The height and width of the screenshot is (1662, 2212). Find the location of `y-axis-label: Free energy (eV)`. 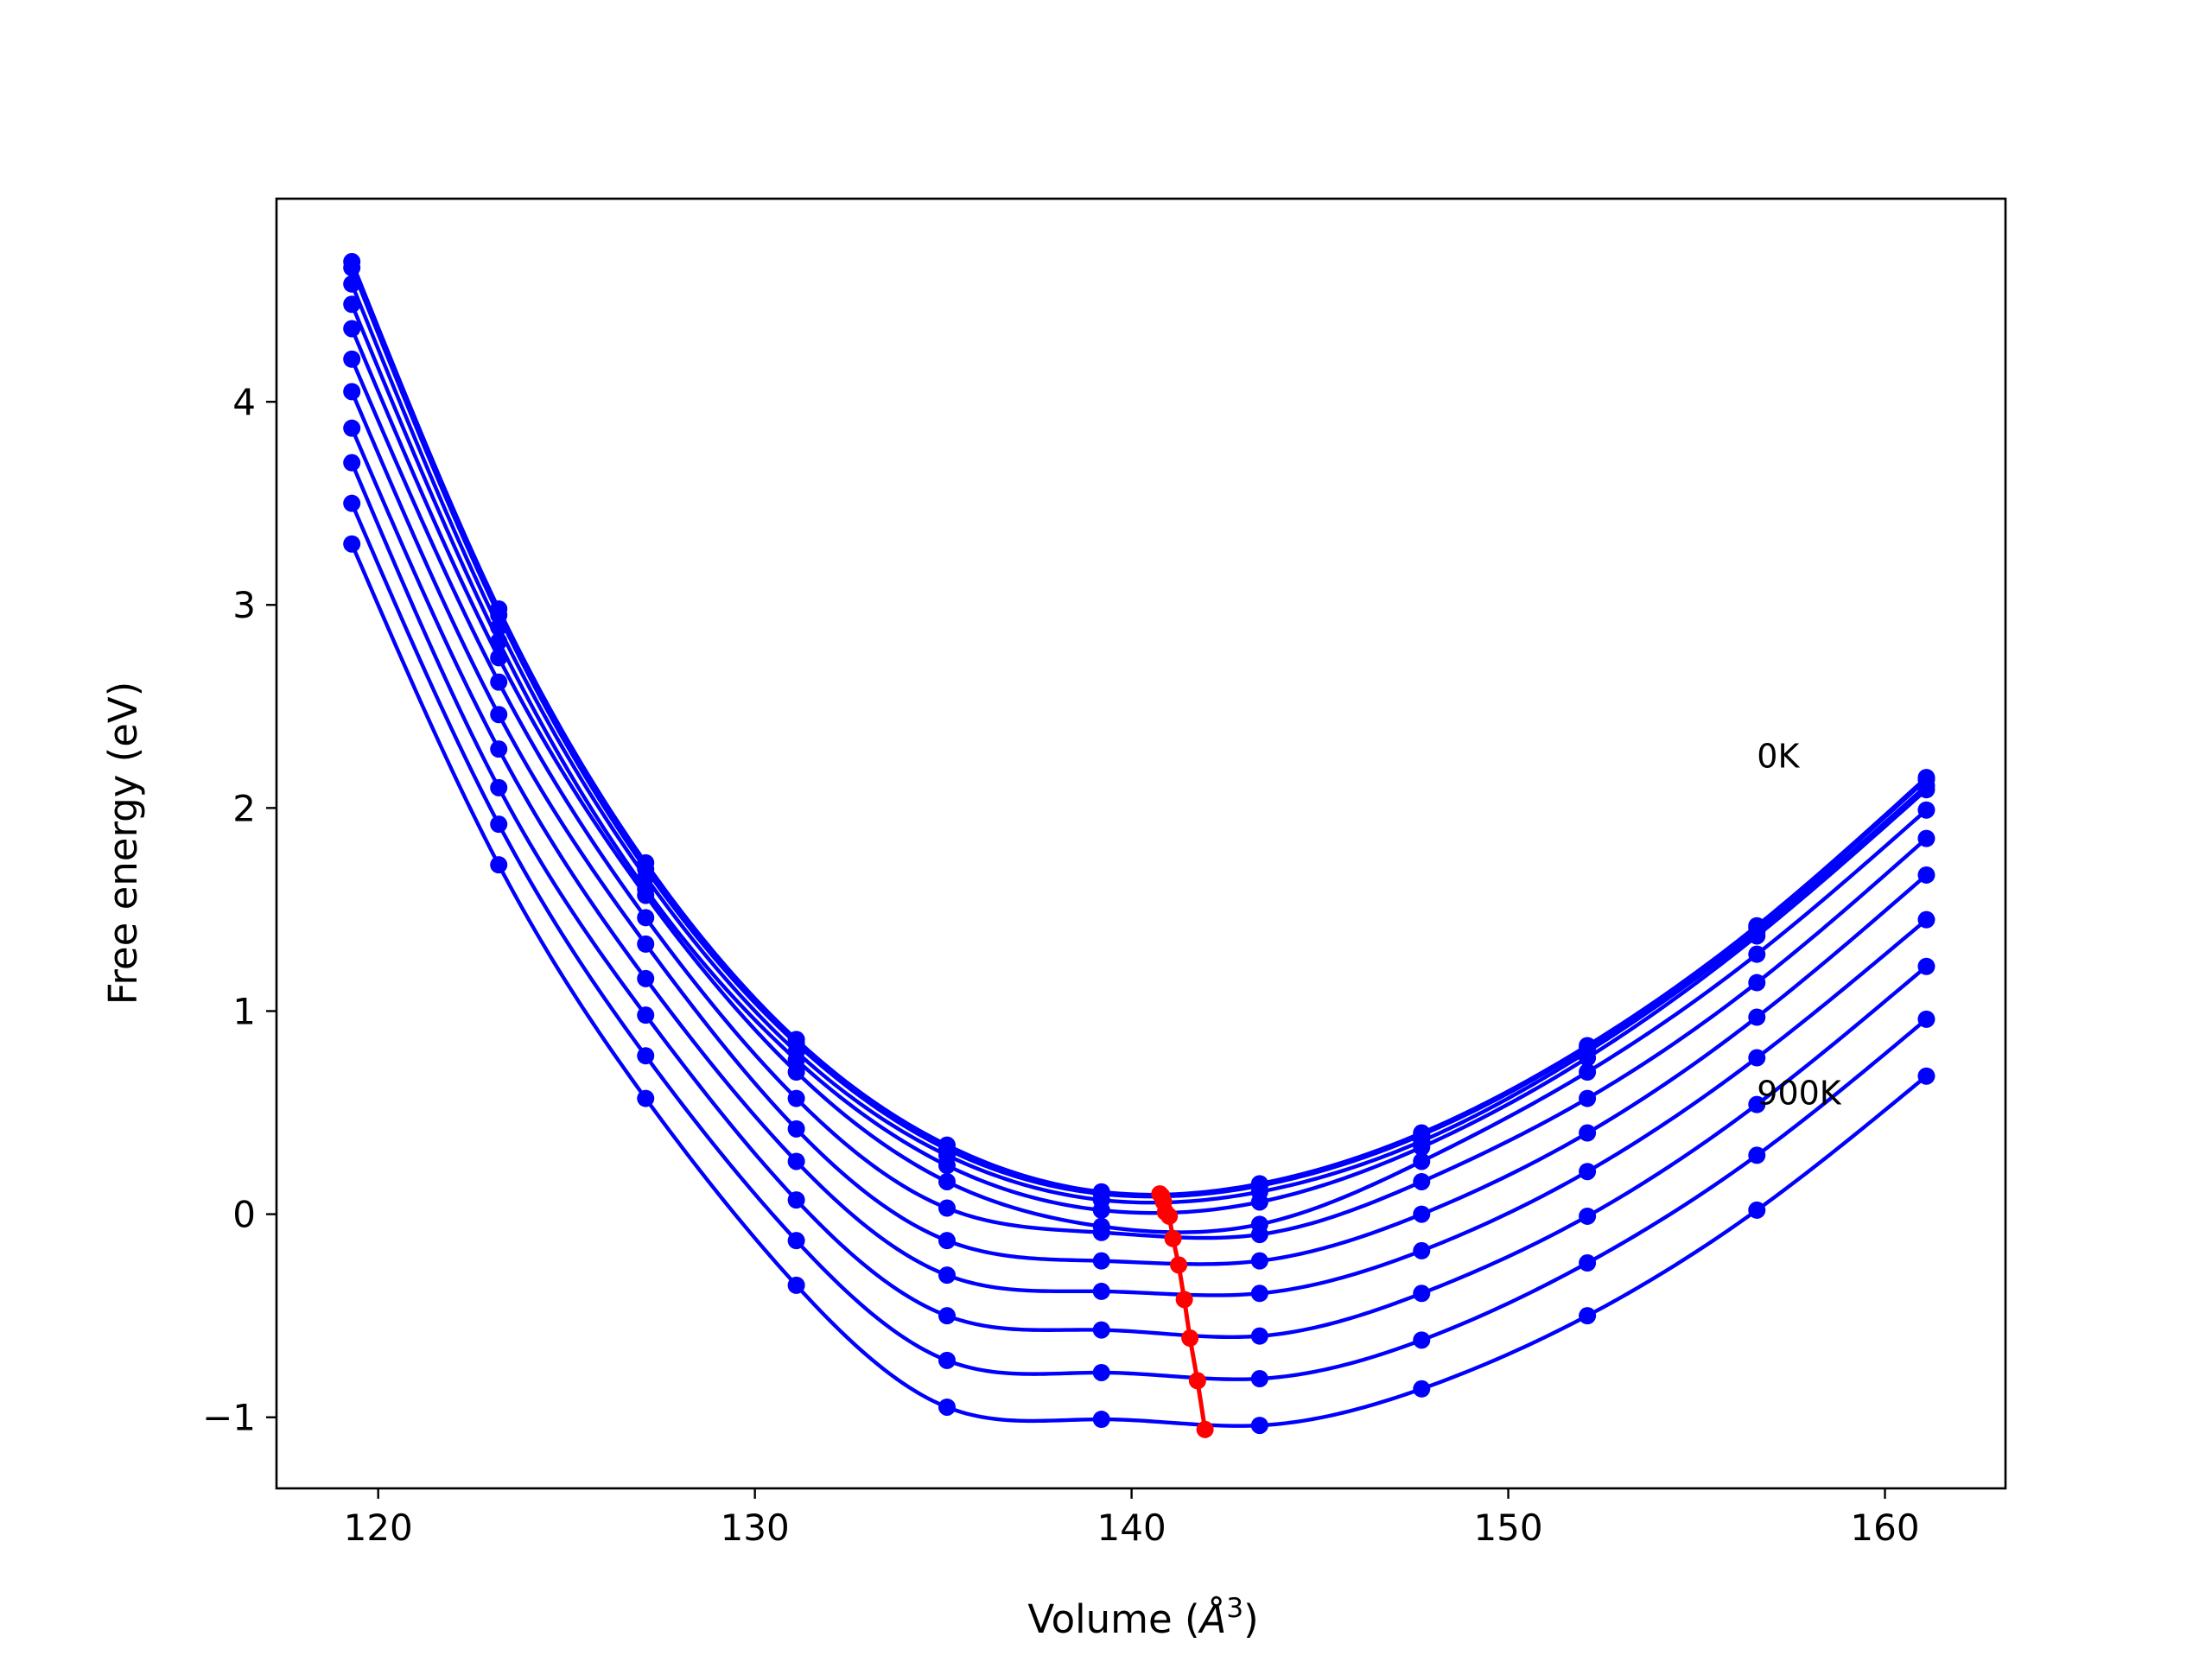

y-axis-label: Free energy (eV) is located at coordinates (123, 843).